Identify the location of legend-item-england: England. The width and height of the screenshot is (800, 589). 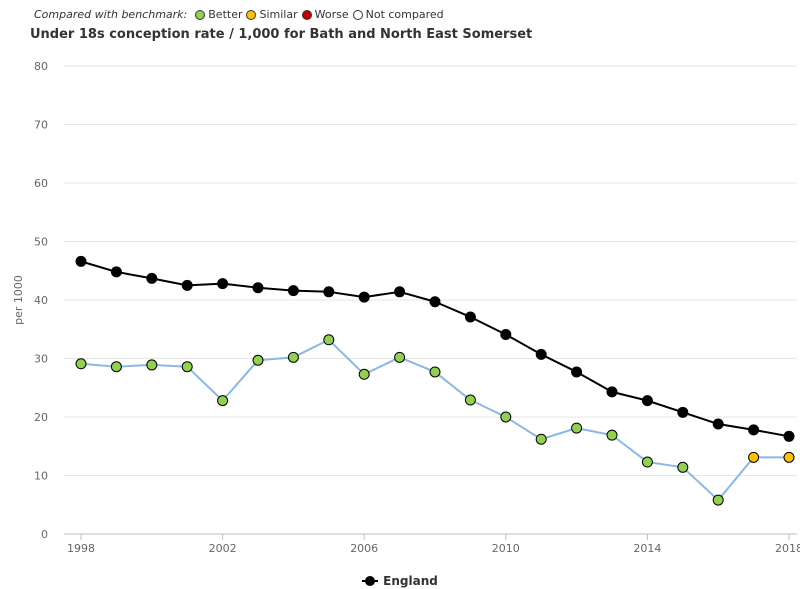
(400, 581).